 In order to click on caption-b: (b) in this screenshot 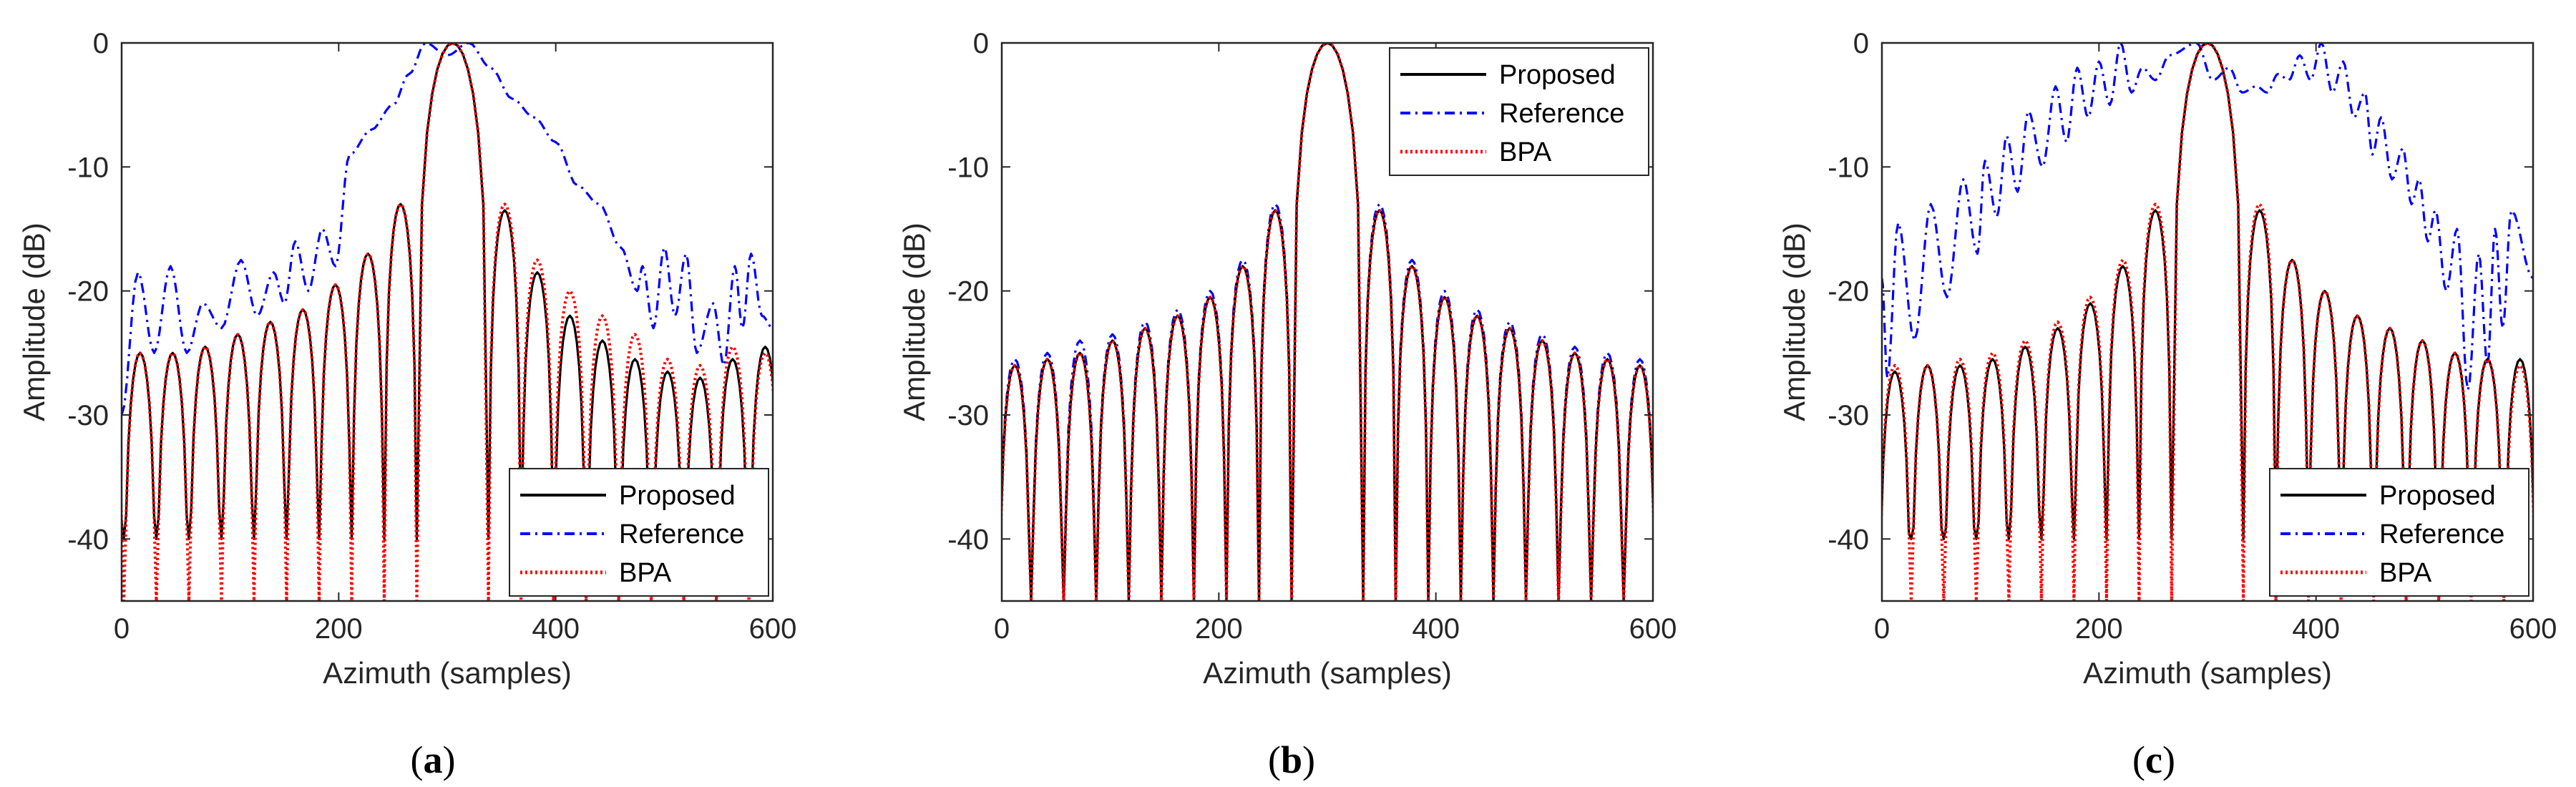, I will do `click(1291, 760)`.